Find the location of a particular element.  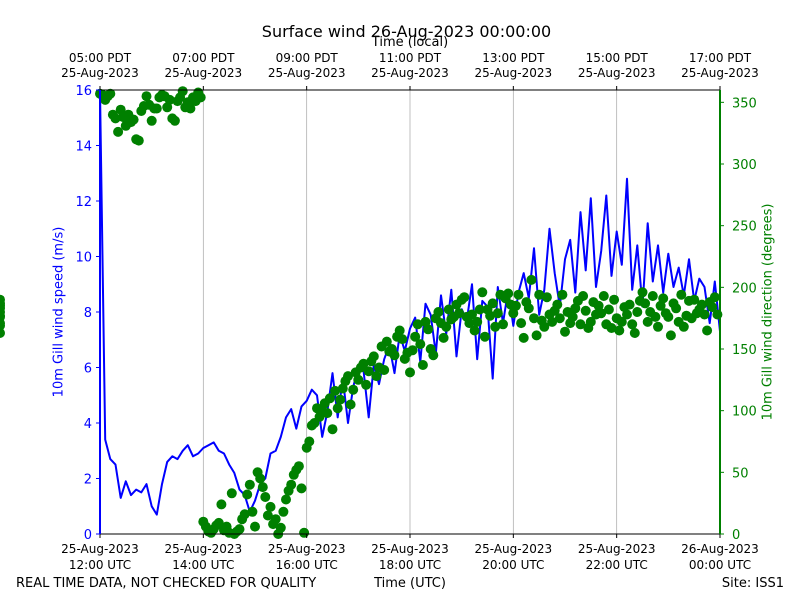

y-tick-label-right: 50 is located at coordinates (740, 473).